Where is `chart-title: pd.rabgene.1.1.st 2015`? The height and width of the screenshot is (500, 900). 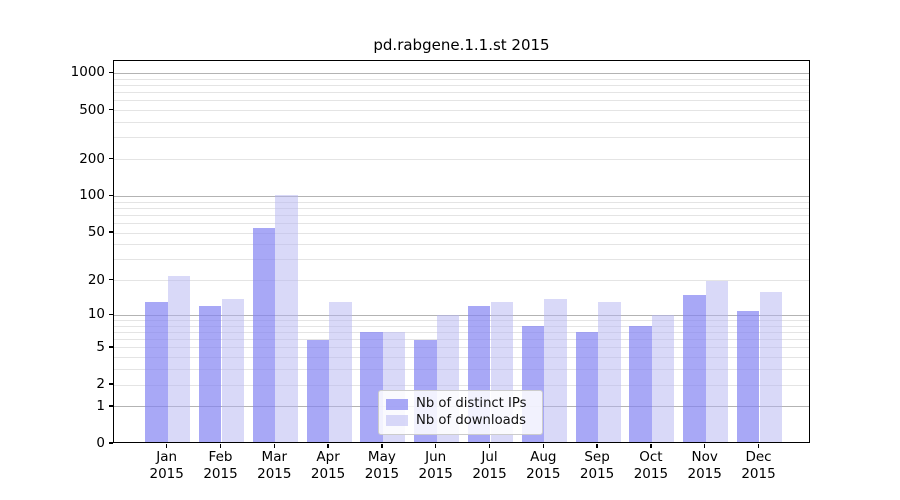 chart-title: pd.rabgene.1.1.st 2015 is located at coordinates (461, 45).